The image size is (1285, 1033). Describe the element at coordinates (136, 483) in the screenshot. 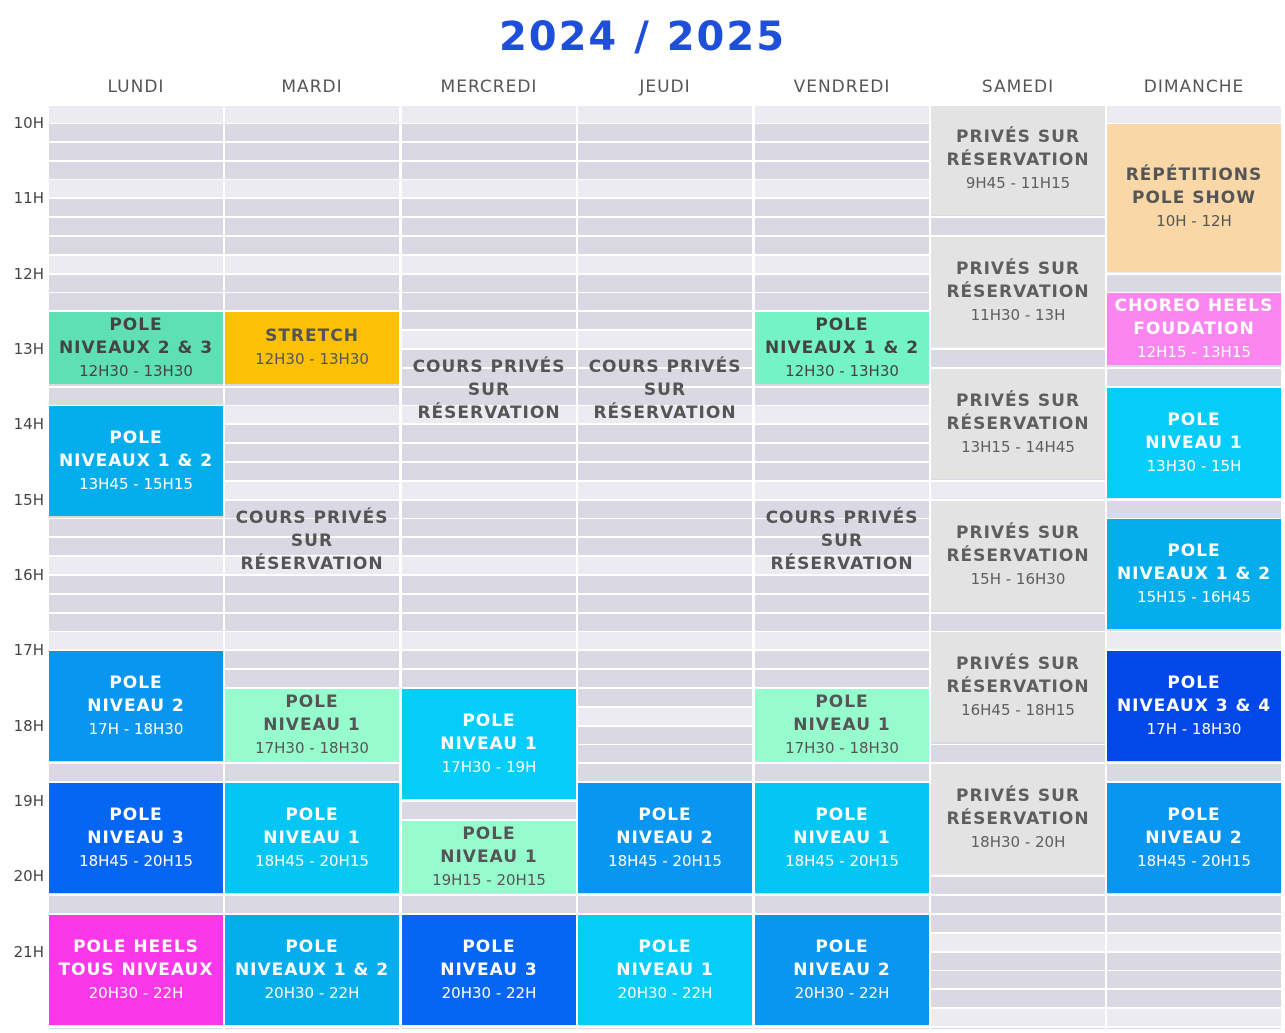

I see `class-time: 13H45 - 15H15` at that location.